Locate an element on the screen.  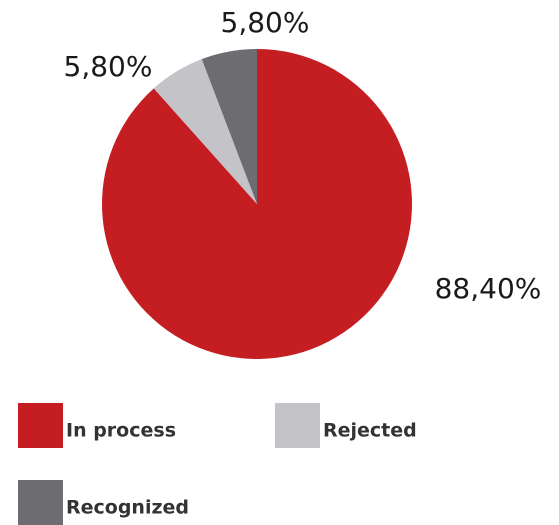
legend-label: In process is located at coordinates (121, 431).